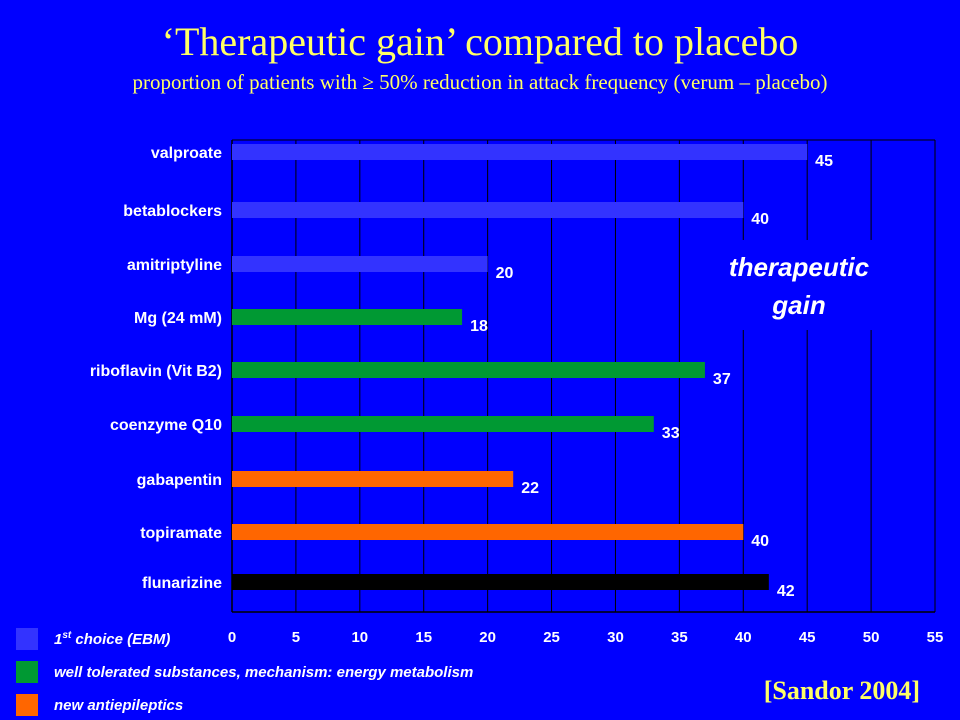 This screenshot has width=960, height=720. What do you see at coordinates (174, 265) in the screenshot?
I see `category-label-3: amitriptyline` at bounding box center [174, 265].